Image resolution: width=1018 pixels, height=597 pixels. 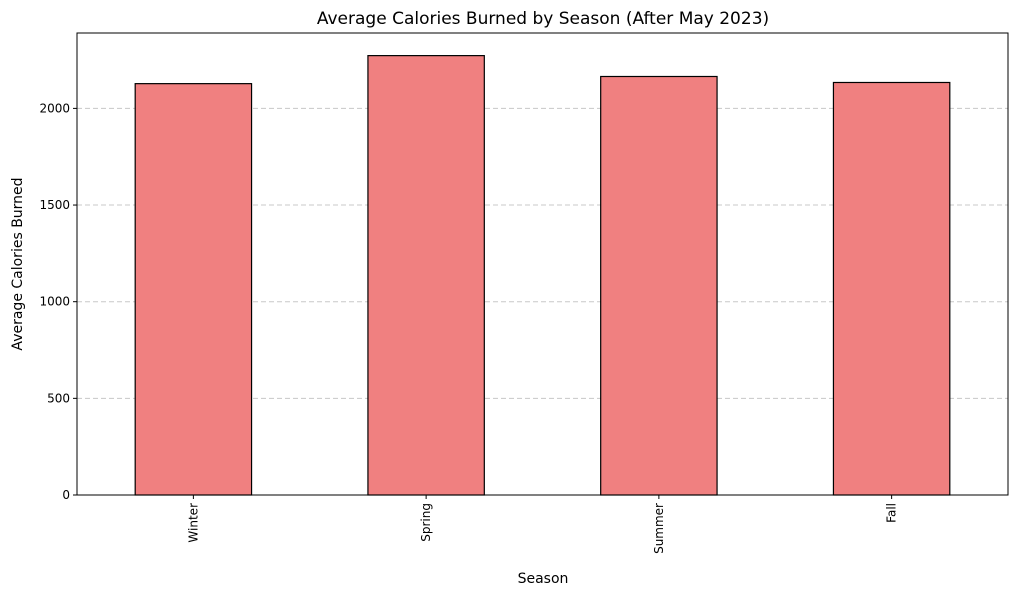 What do you see at coordinates (54, 205) in the screenshot?
I see `y-tick-label: 1500` at bounding box center [54, 205].